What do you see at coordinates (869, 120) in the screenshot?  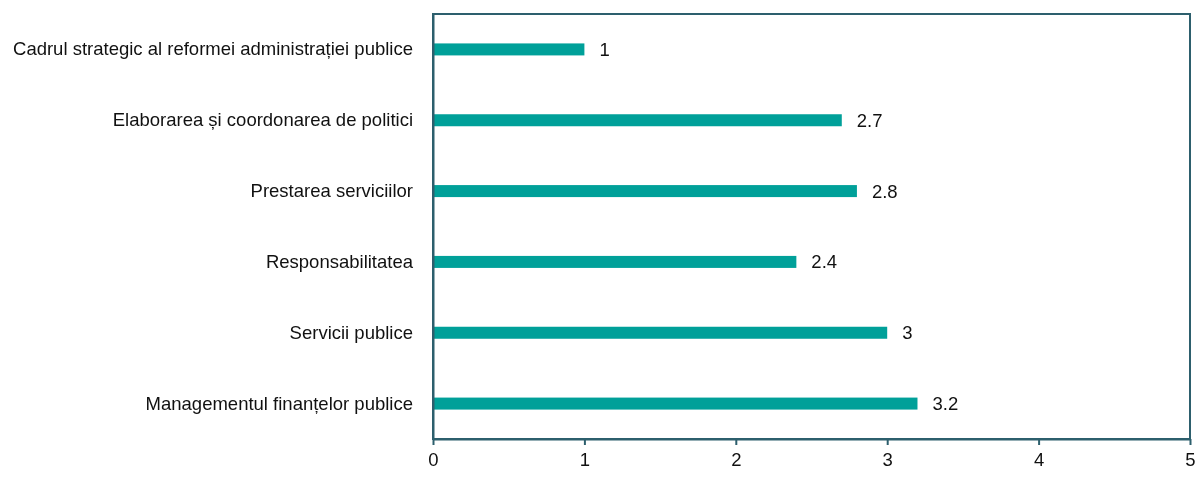 I see `data-label: 2.7` at bounding box center [869, 120].